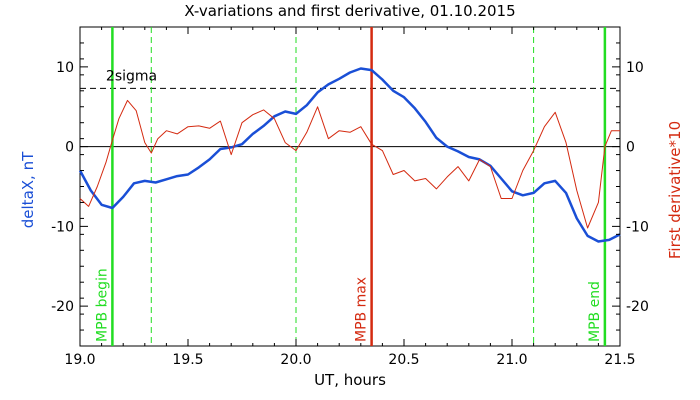 This screenshot has height=400, width=700. I want to click on y-tick-label-right: 10, so click(635, 68).